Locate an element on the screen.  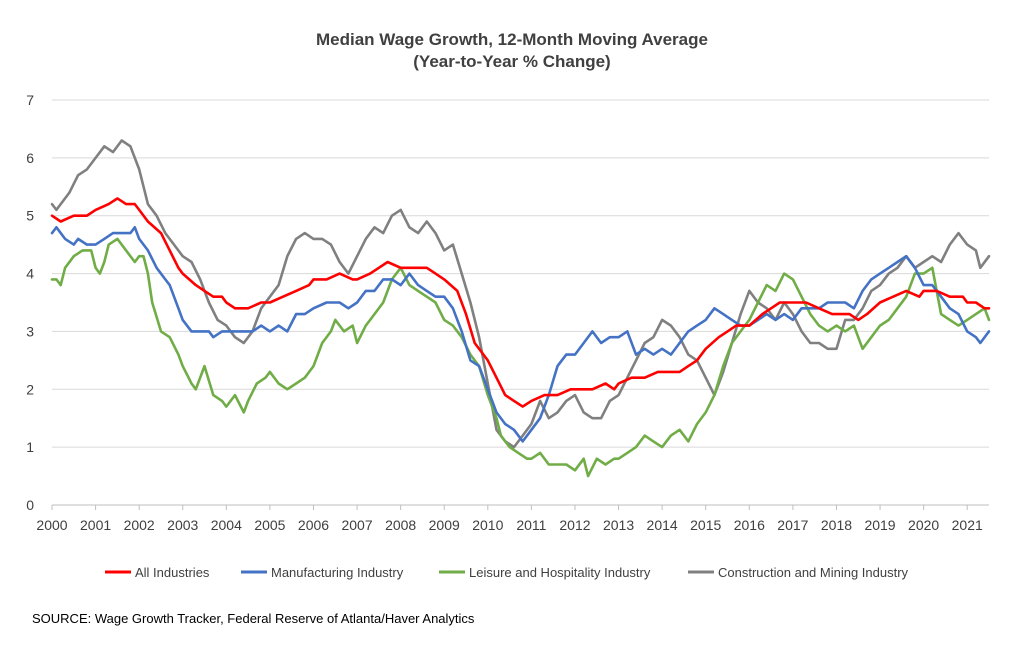
x-tick-label: 2019 is located at coordinates (879, 525).